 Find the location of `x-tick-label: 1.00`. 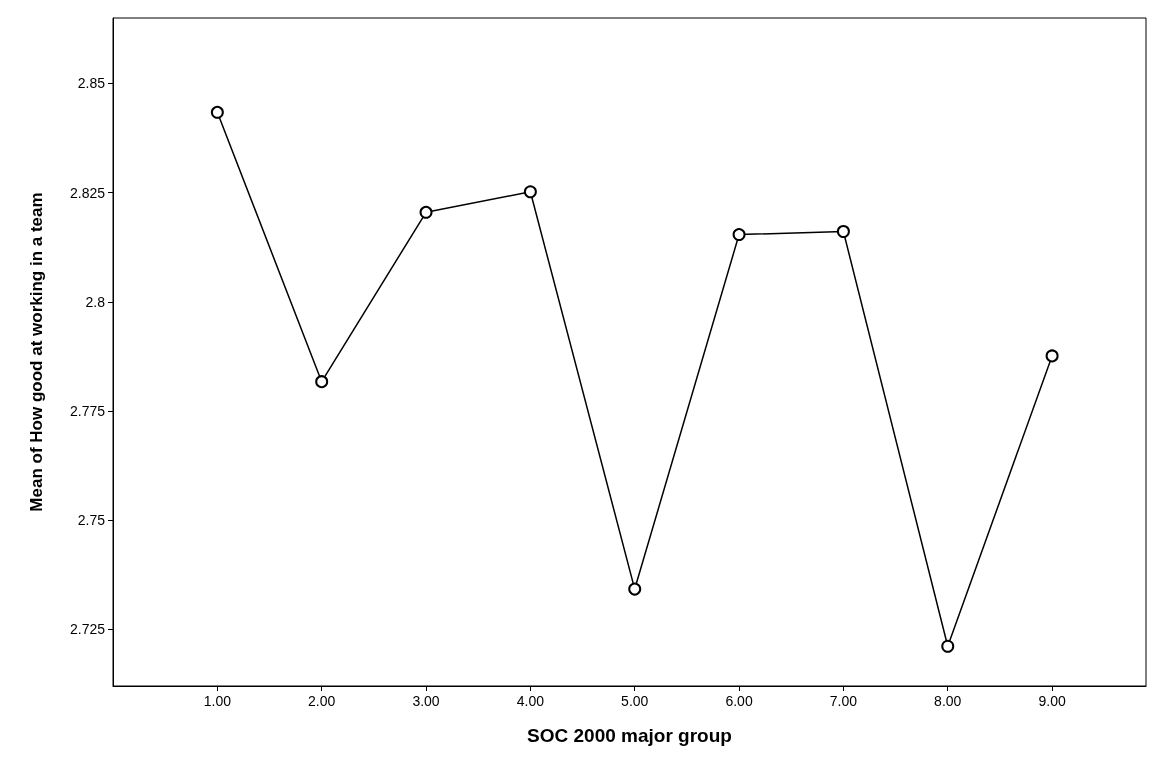

x-tick-label: 1.00 is located at coordinates (217, 701).